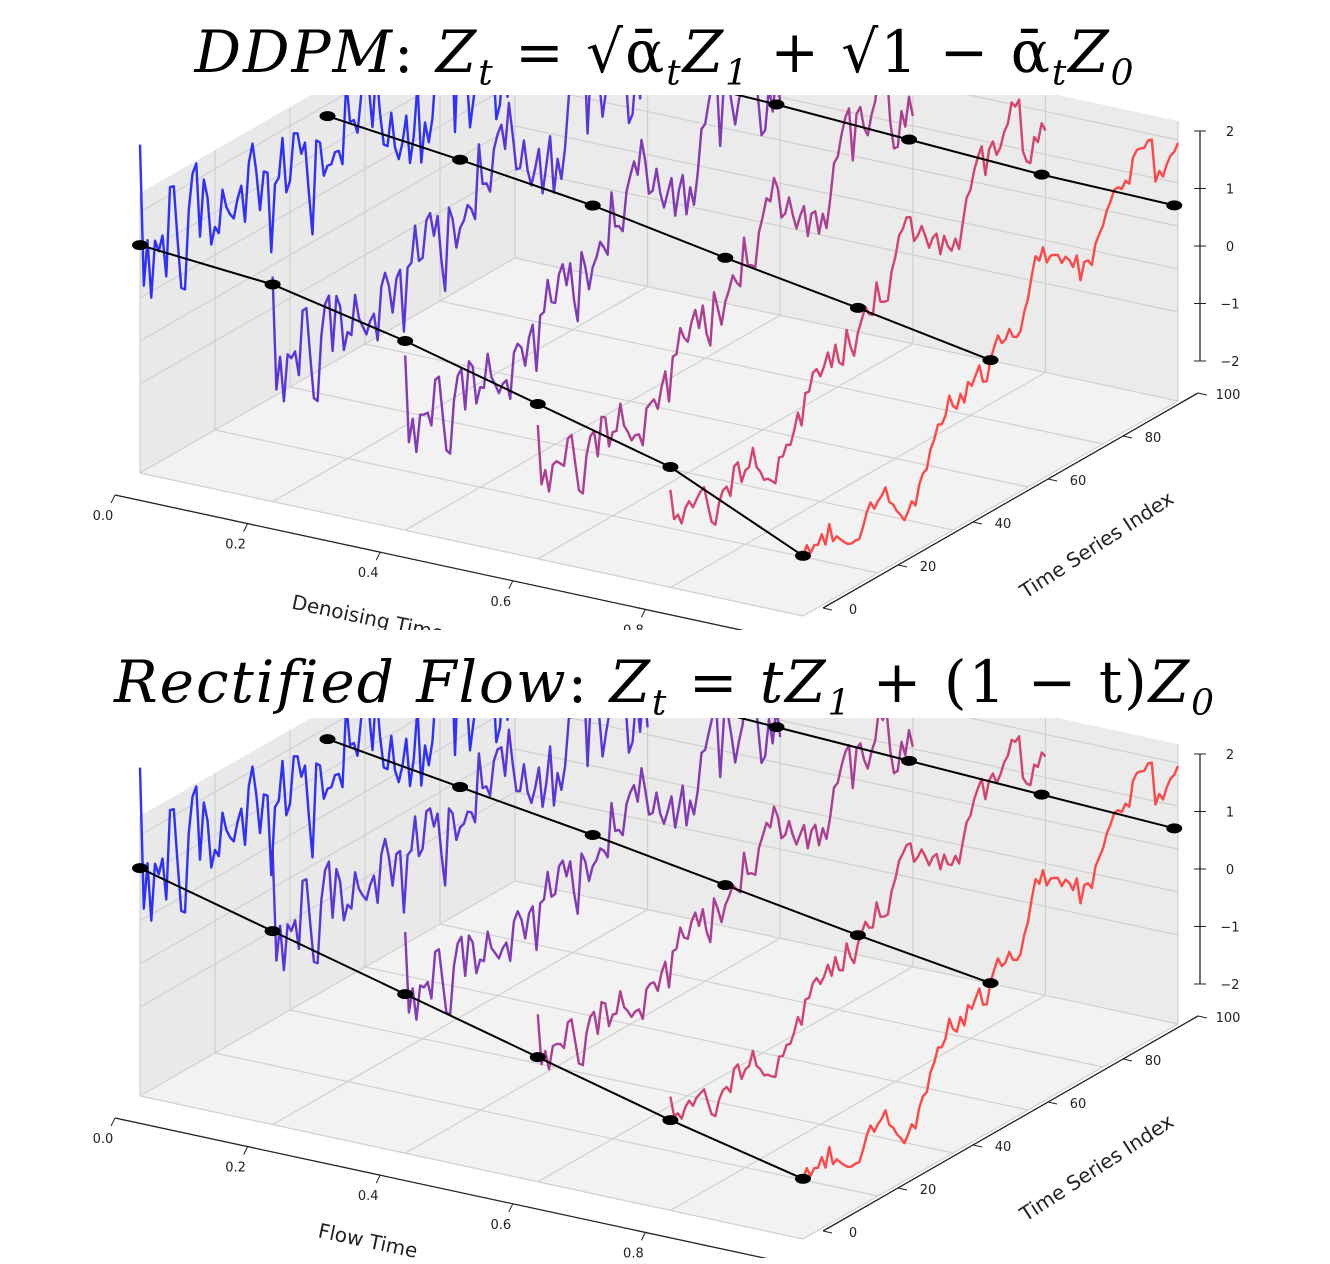 The width and height of the screenshot is (1330, 1264). Describe the element at coordinates (955, 56) in the screenshot. I see `title-coef-b: √1 − ᾱt` at that location.